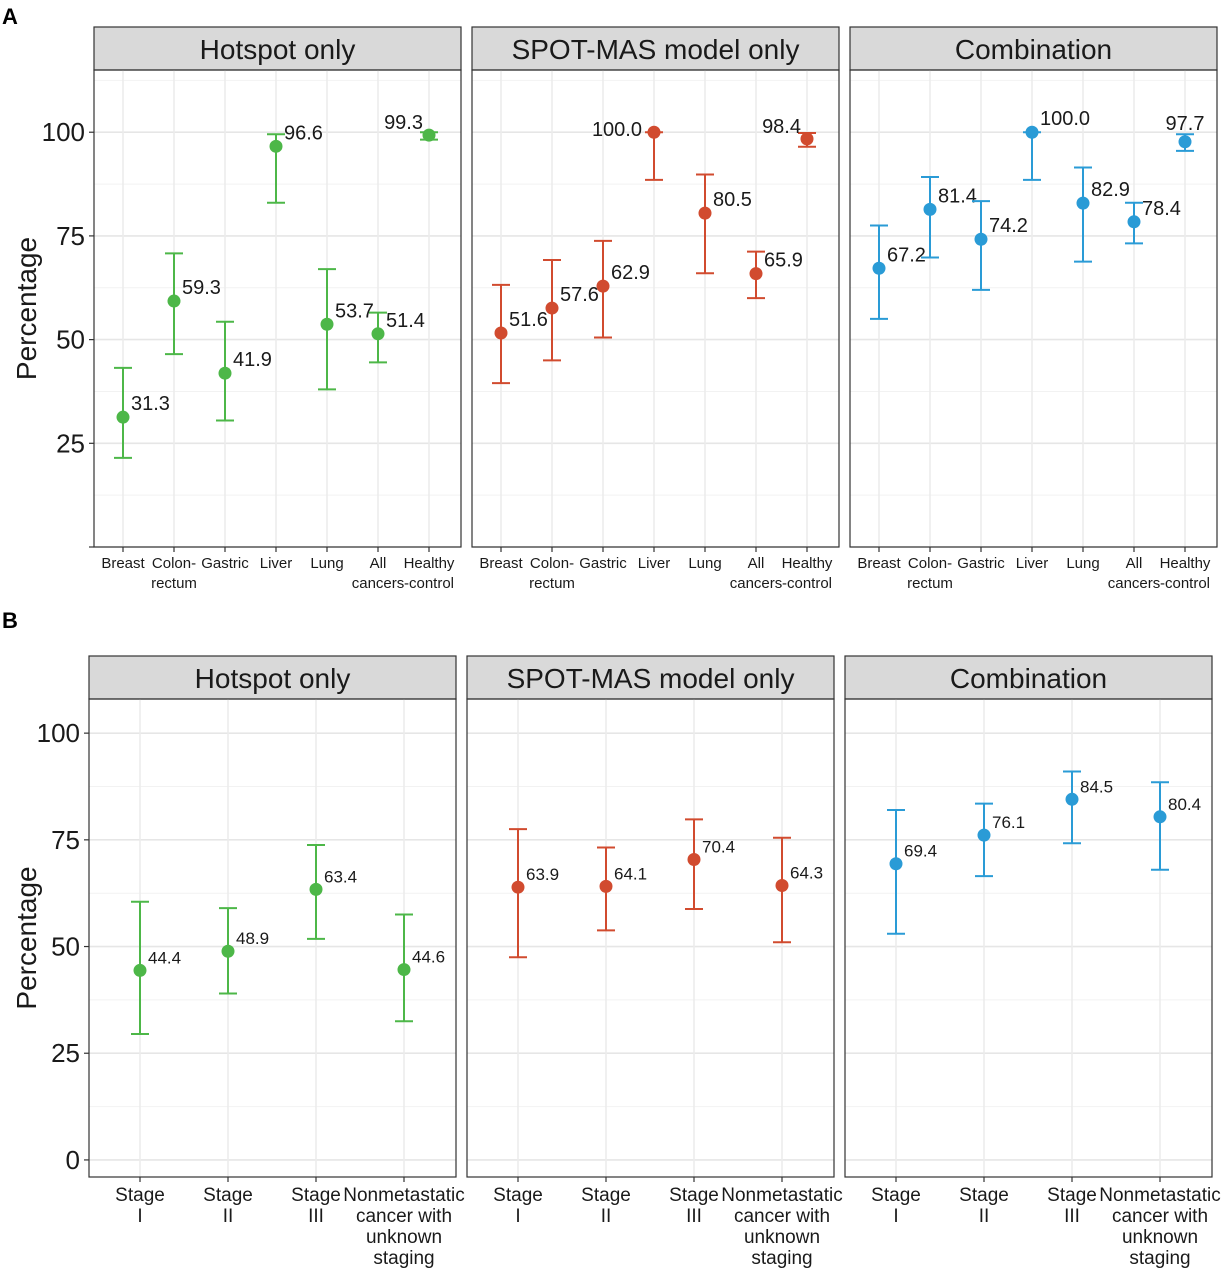  Describe the element at coordinates (603, 563) in the screenshot. I see `x-tick-label: Gastric` at that location.